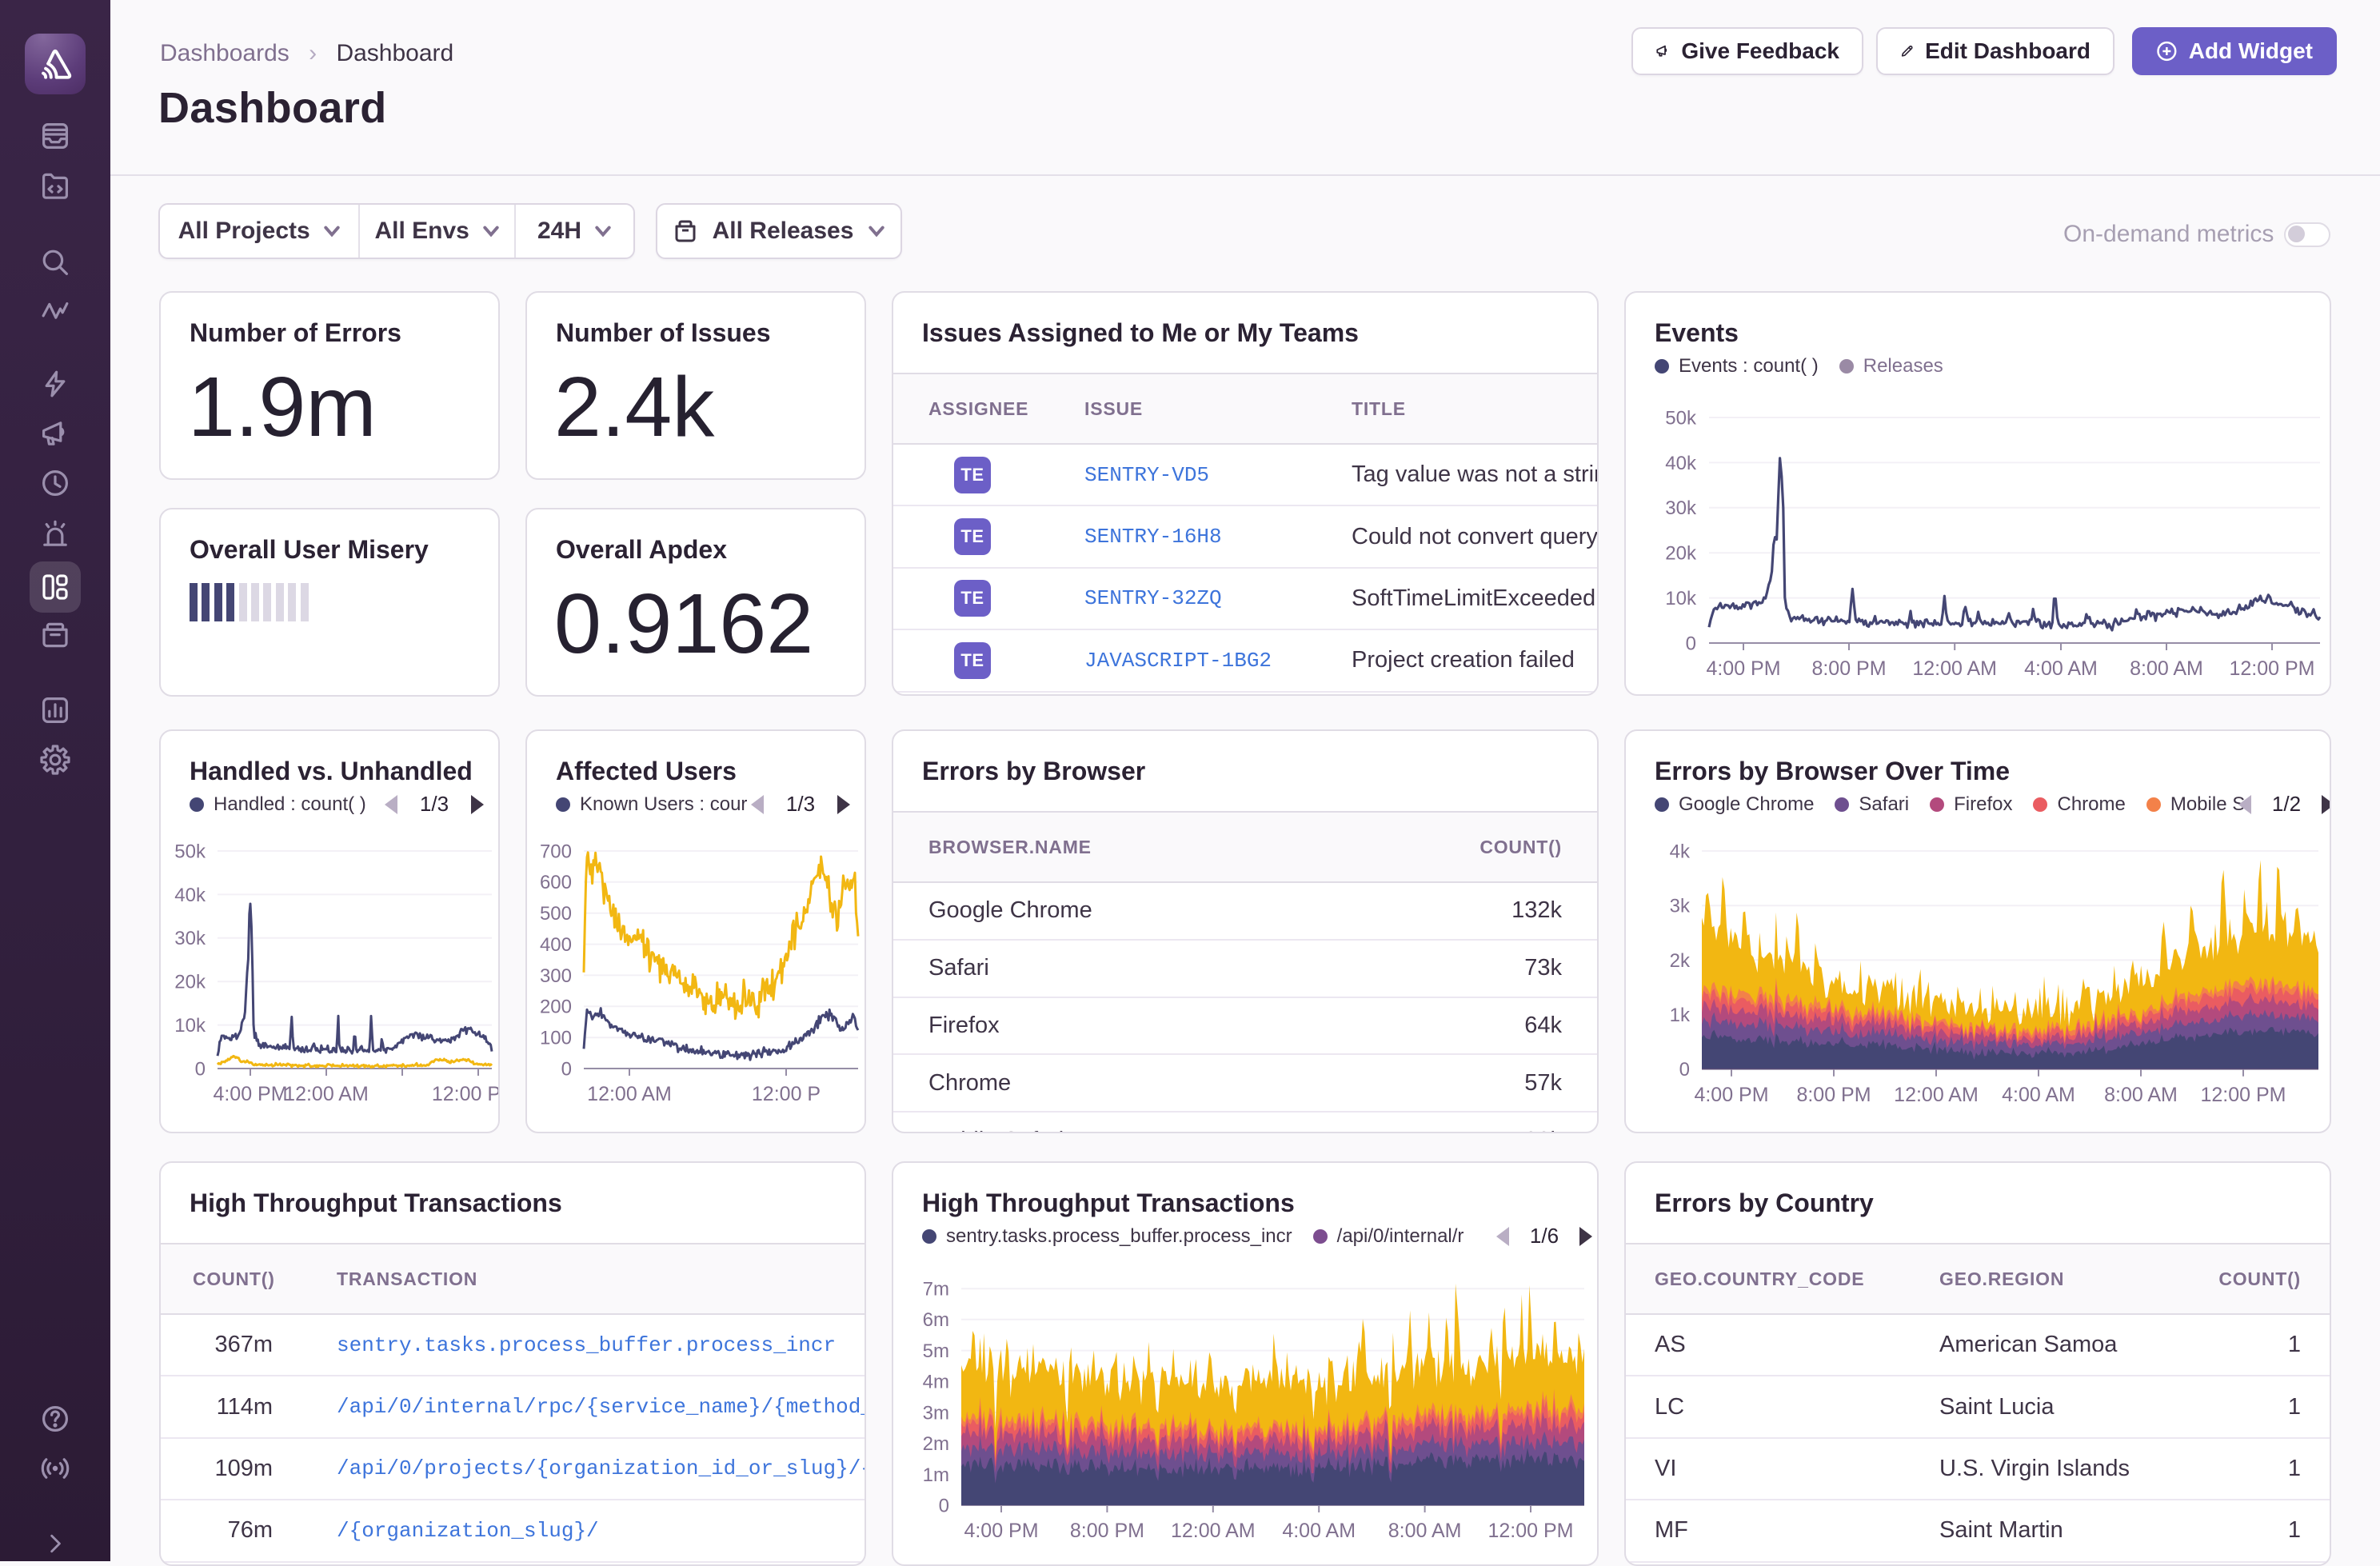  Describe the element at coordinates (1680, 906) in the screenshot. I see `svg-text: 3k` at that location.